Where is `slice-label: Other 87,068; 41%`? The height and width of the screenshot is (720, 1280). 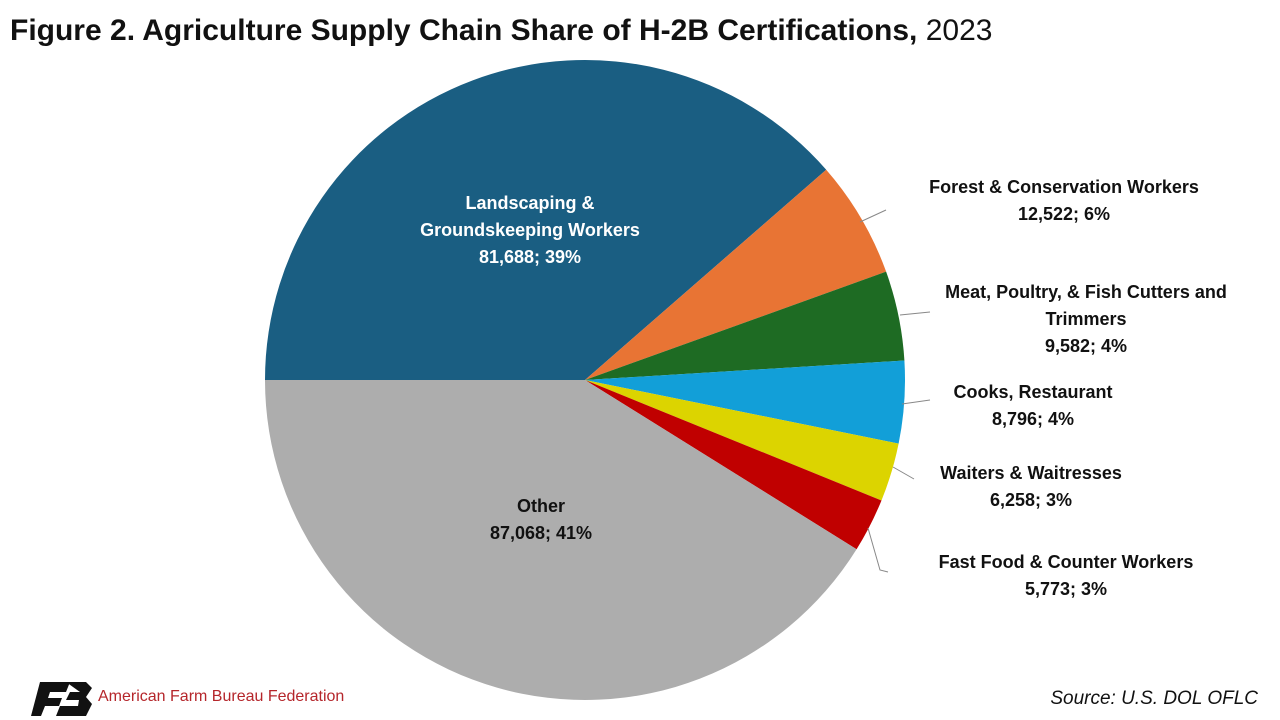
slice-label: Other 87,068; 41% is located at coordinates (541, 520).